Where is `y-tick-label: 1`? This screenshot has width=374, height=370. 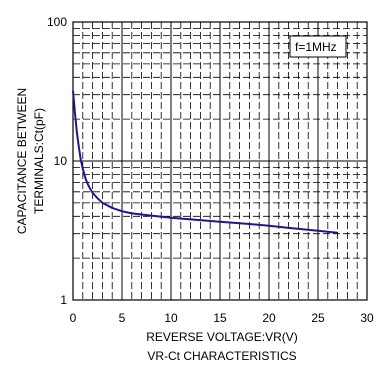
y-tick-label: 1 is located at coordinates (63, 300).